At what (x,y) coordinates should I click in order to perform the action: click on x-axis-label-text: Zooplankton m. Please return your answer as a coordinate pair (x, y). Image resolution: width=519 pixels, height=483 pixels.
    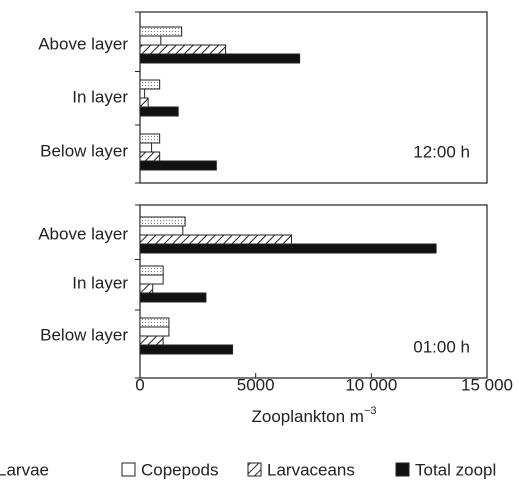
    Looking at the image, I should click on (308, 416).